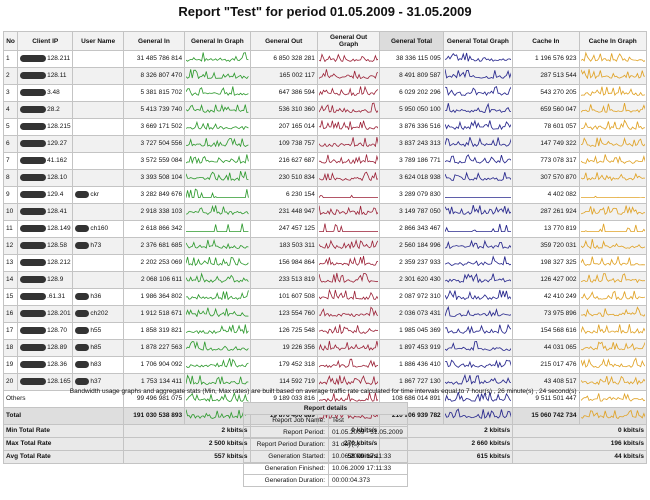  What do you see at coordinates (546, 416) in the screenshot?
I see `value-cell: 15 060 742 734` at bounding box center [546, 416].